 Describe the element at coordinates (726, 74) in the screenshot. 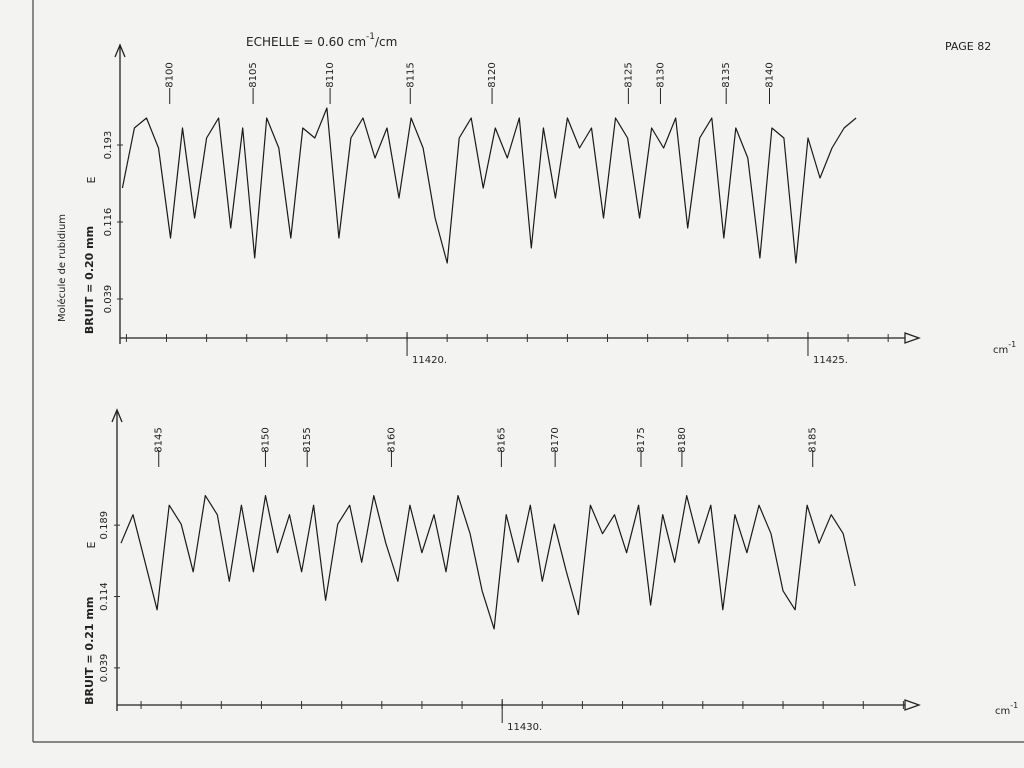

I see `line-label: 8135` at that location.